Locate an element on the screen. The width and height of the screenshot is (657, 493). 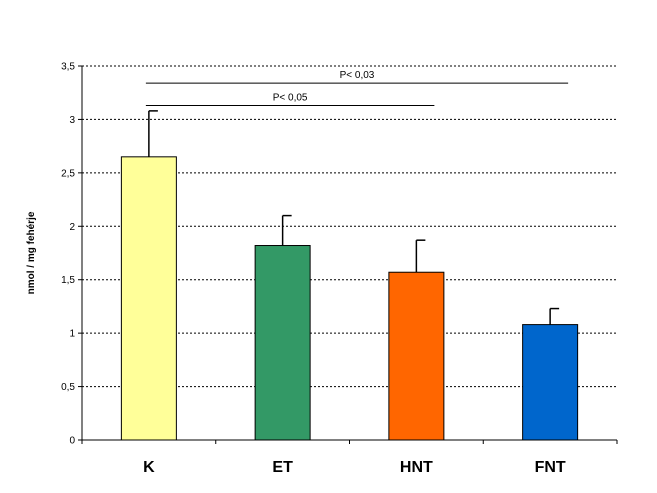
y-tick-label: 2,5 is located at coordinates (68, 173).